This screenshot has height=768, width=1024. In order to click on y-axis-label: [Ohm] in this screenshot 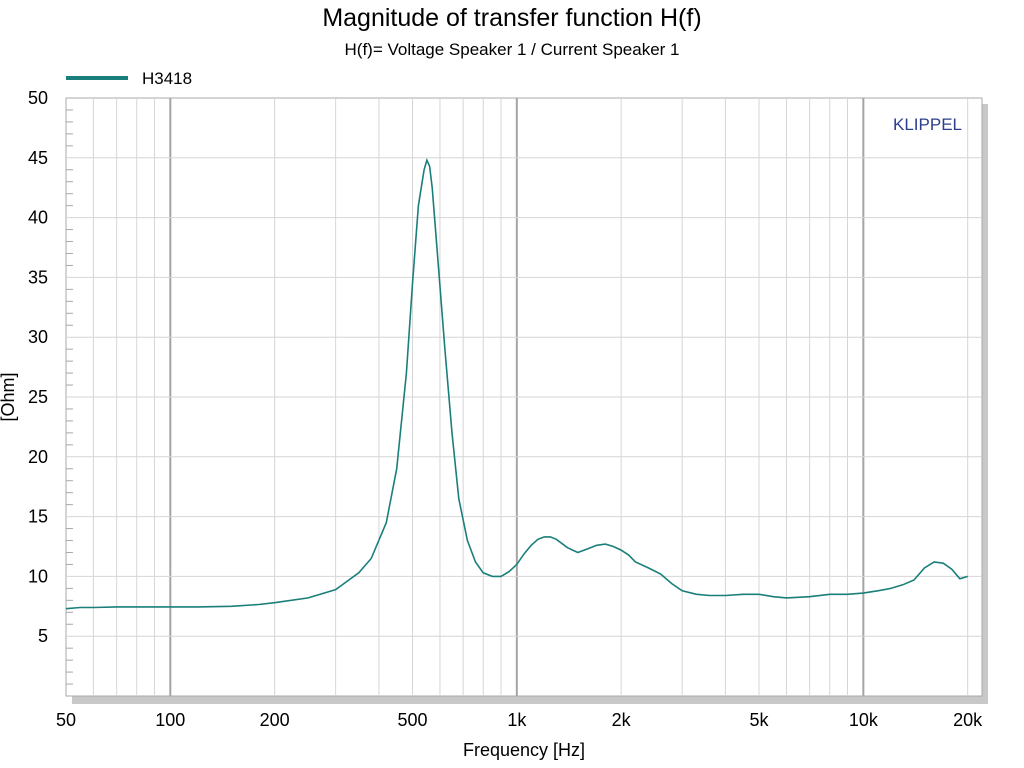, I will do `click(9, 396)`.